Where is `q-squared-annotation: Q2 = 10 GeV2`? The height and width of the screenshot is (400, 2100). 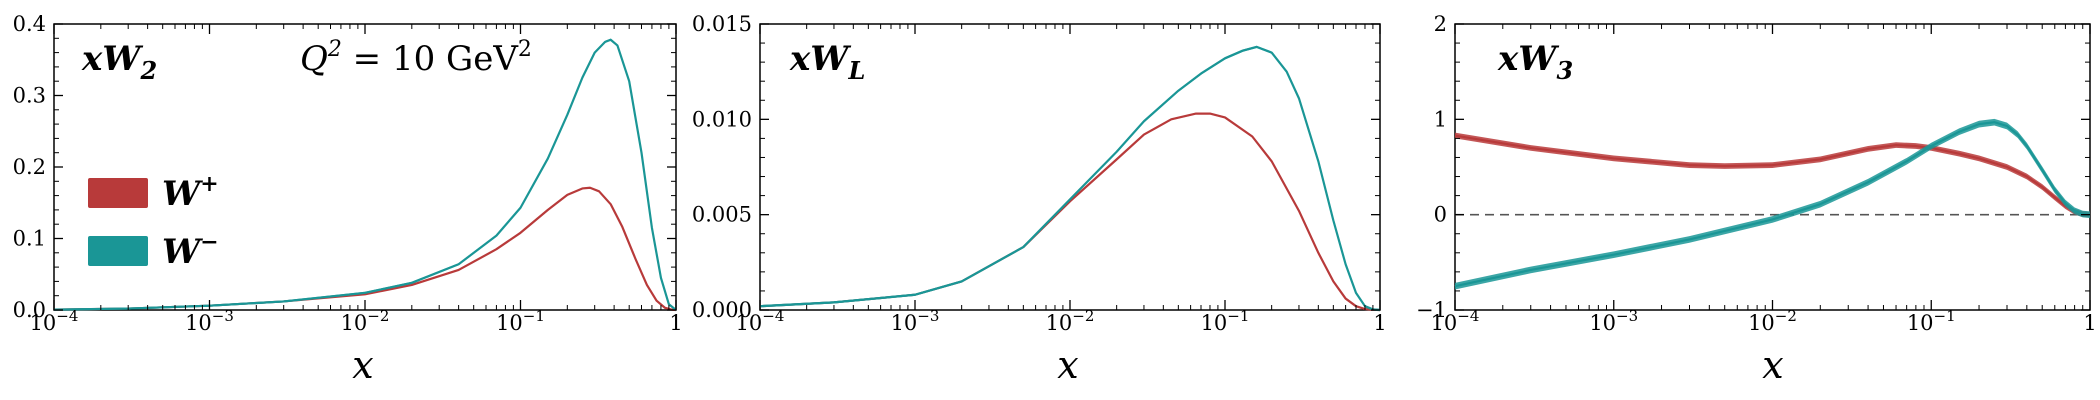
q-squared-annotation: Q2 = 10 GeV2 is located at coordinates (416, 58).